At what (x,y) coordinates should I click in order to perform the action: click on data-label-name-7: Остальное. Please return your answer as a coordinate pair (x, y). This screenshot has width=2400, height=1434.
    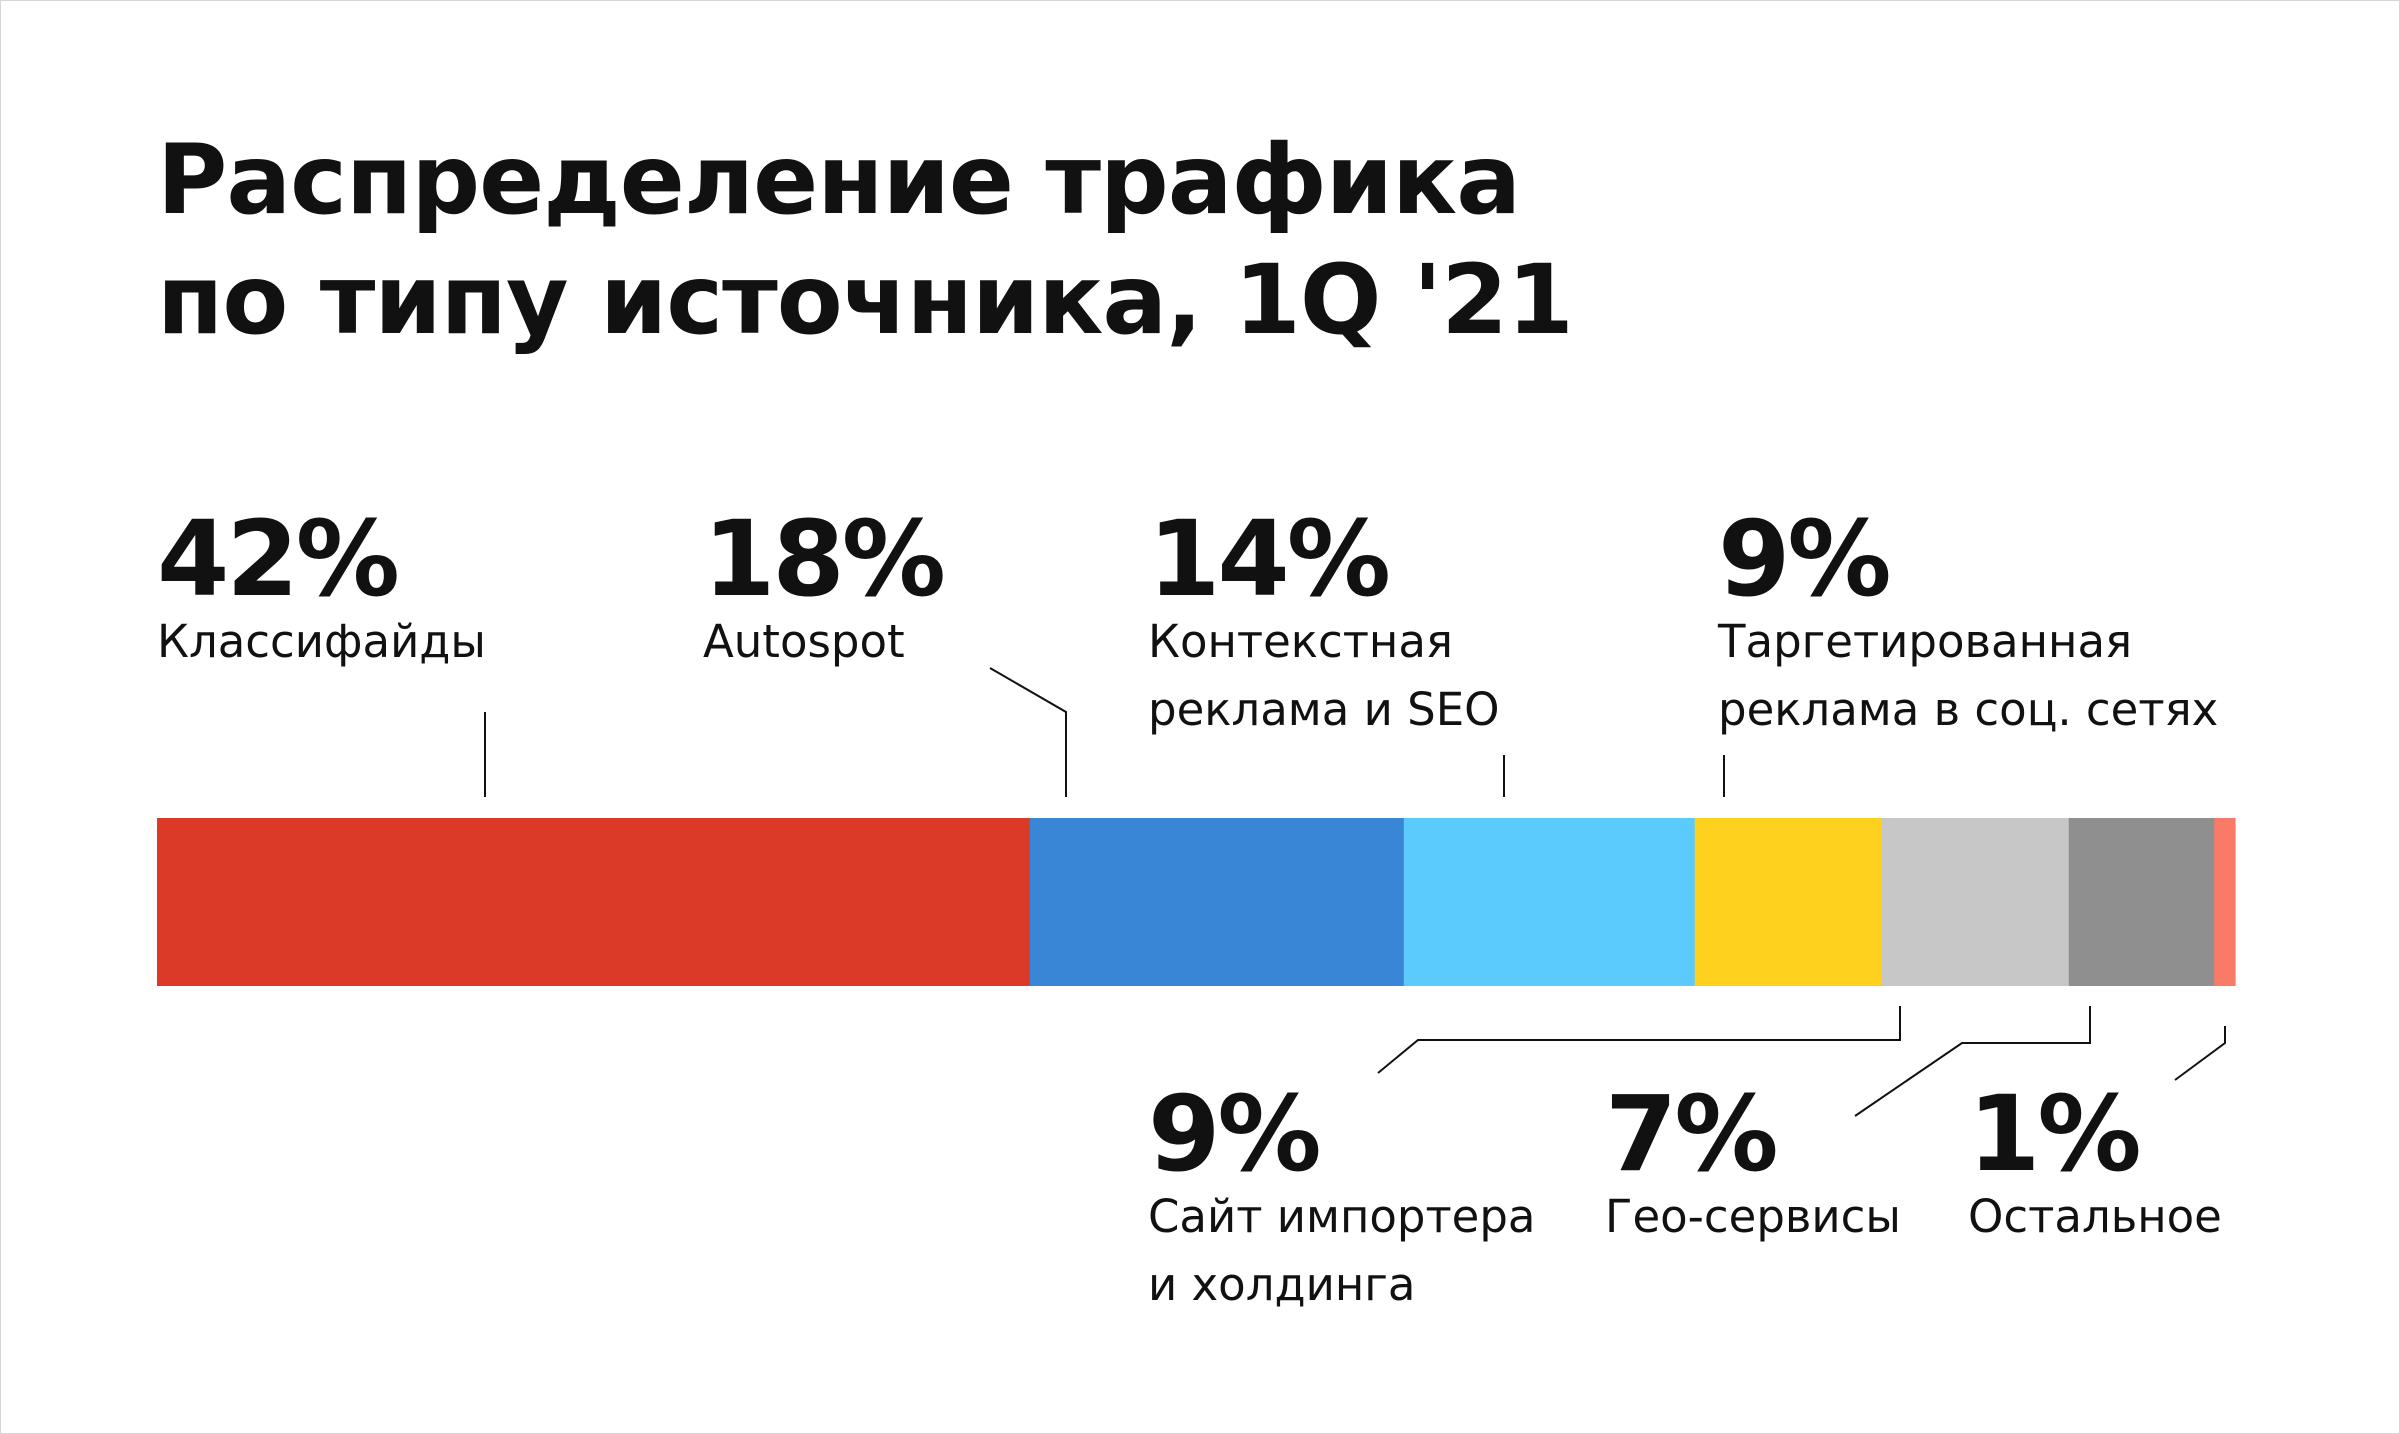
    Looking at the image, I should click on (2095, 1216).